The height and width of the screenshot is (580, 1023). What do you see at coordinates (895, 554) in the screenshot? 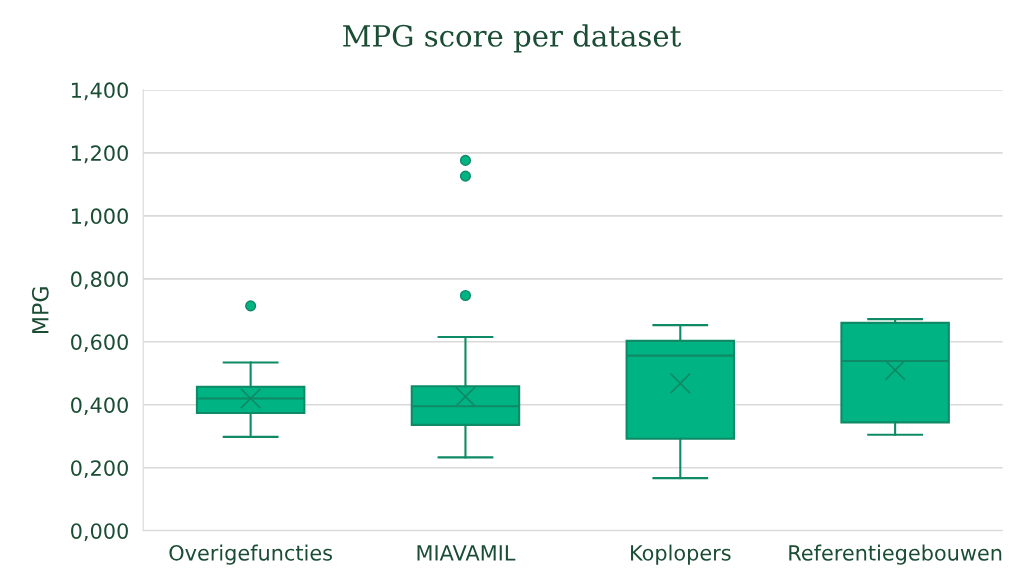
I see `x-tick-label: Referentiegebouwen` at bounding box center [895, 554].